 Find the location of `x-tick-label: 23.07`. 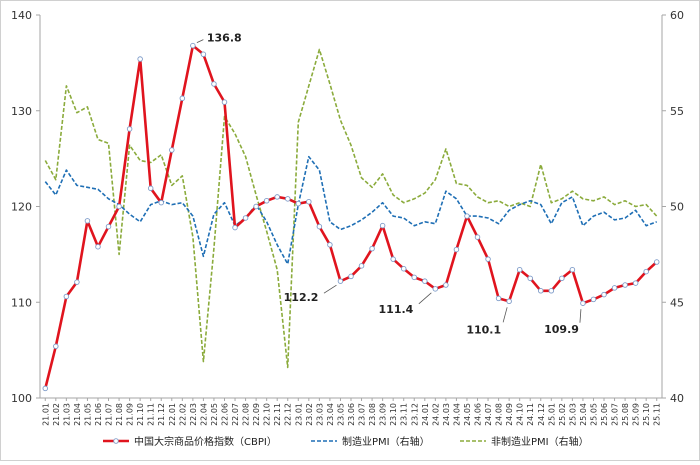

x-tick-label: 23.07 is located at coordinates (362, 414).